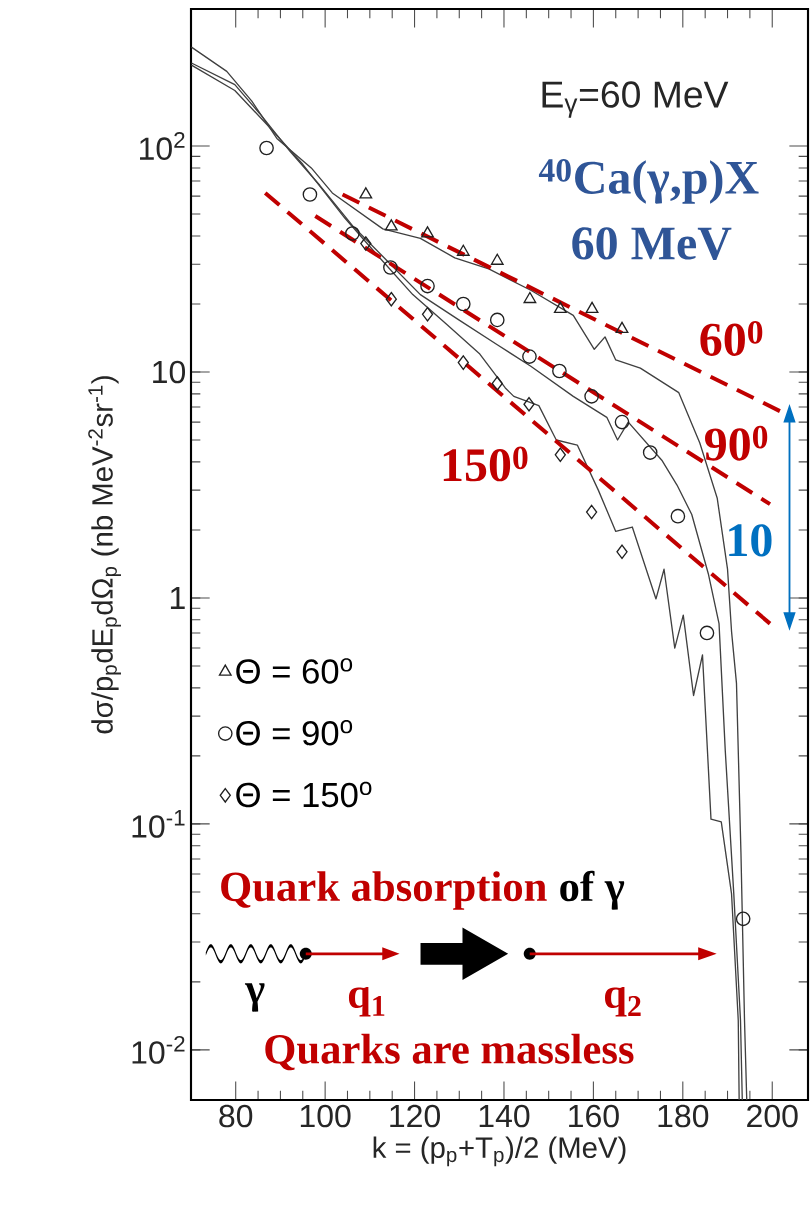 Image resolution: width=810 pixels, height=1216 pixels. What do you see at coordinates (485, 464) in the screenshot?
I see `annotation: 150$^{0}$` at bounding box center [485, 464].